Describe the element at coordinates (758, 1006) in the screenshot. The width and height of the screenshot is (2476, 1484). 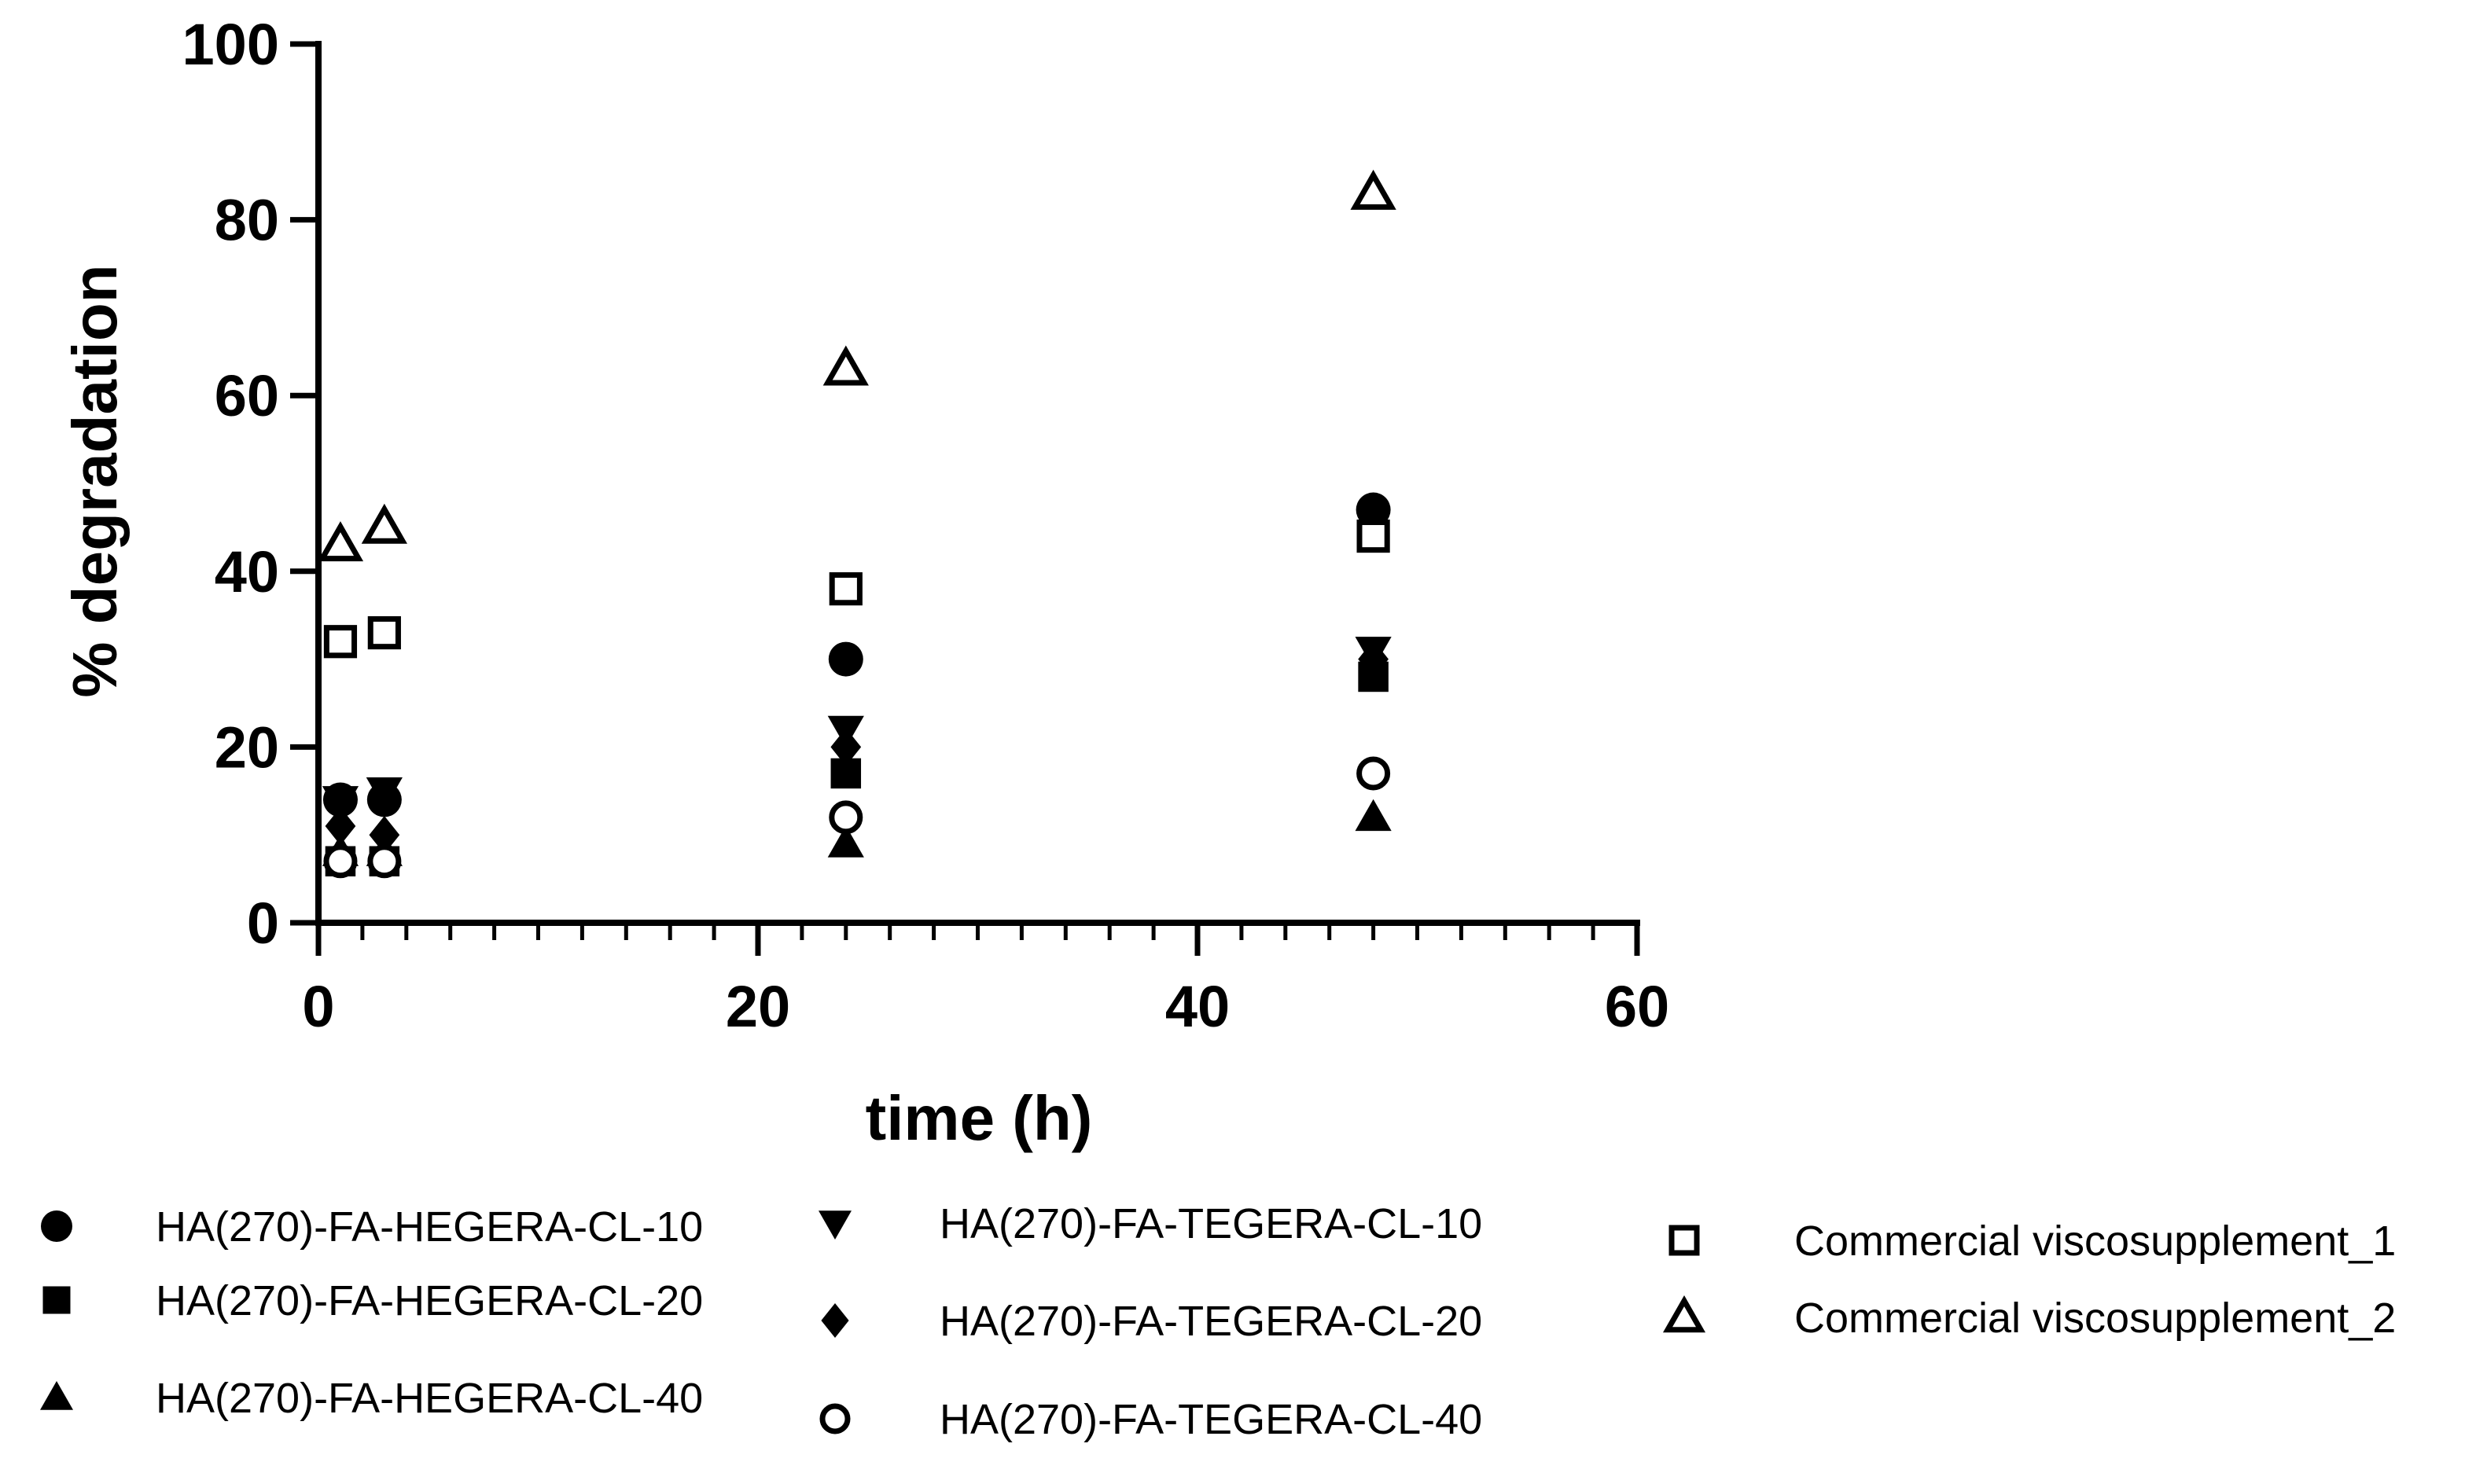
I see `x-tick-label: 20` at that location.